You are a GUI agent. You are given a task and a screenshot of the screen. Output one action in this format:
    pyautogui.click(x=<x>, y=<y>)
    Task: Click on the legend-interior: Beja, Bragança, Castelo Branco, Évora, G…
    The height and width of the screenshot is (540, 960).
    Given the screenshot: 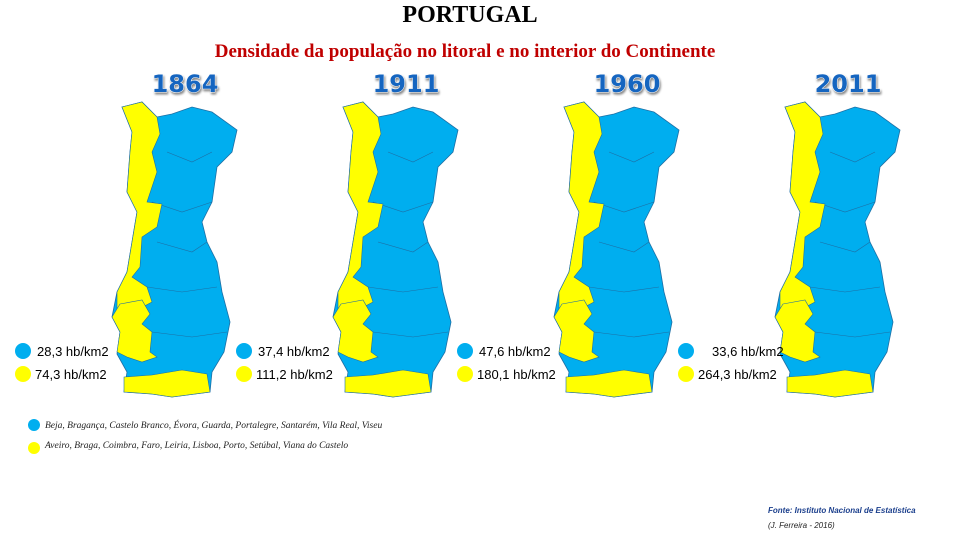 What is the action you would take?
    pyautogui.click(x=213, y=425)
    